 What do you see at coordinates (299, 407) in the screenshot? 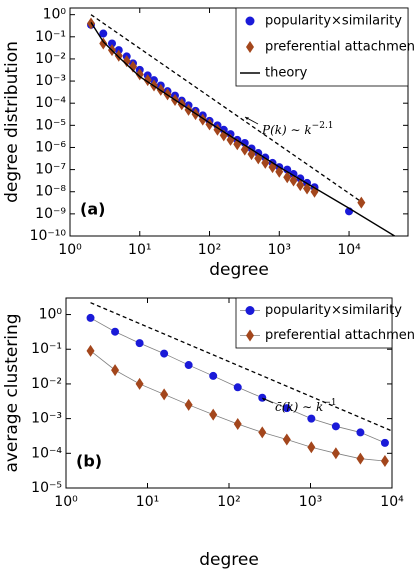
I see `annotation-text: c̄(k) ∼ k` at bounding box center [299, 407].